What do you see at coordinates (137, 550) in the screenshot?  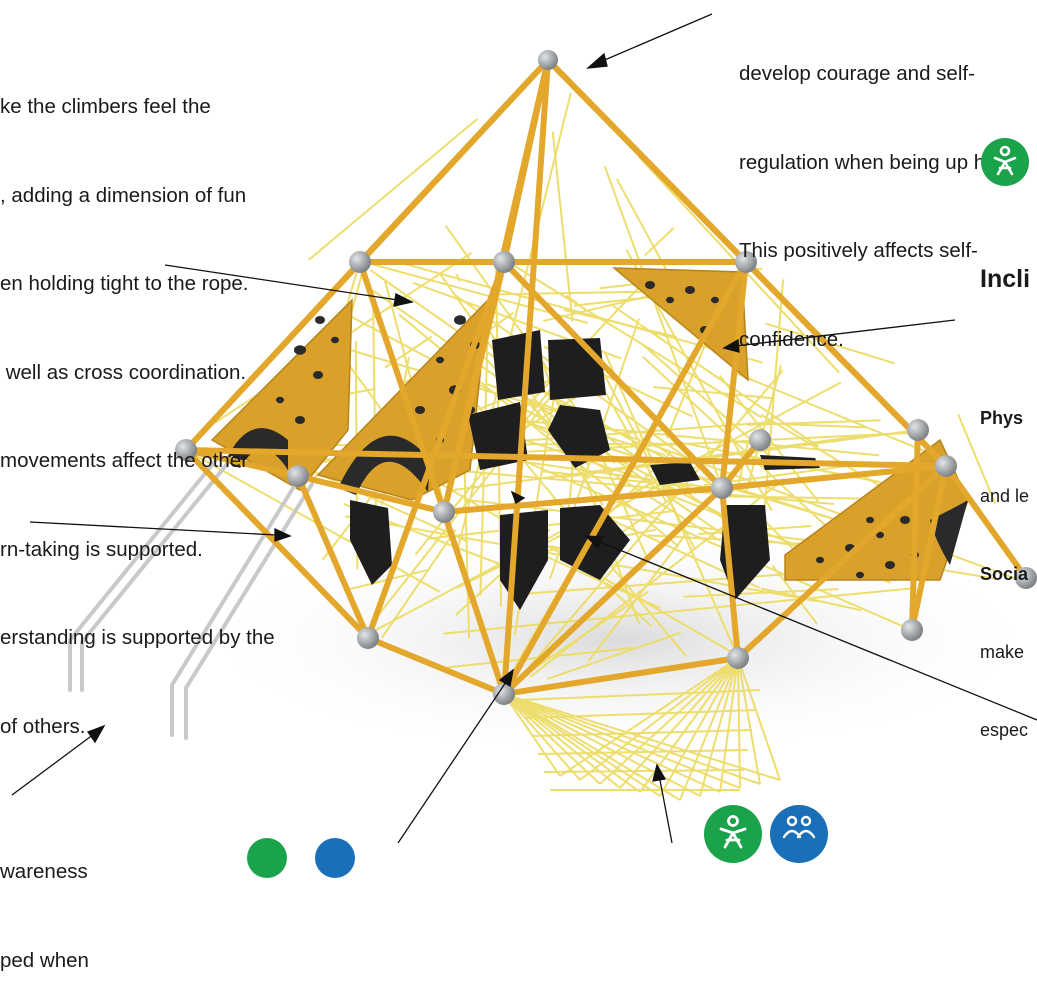 I see `annotation-line: rn-taking is supported.` at bounding box center [137, 550].